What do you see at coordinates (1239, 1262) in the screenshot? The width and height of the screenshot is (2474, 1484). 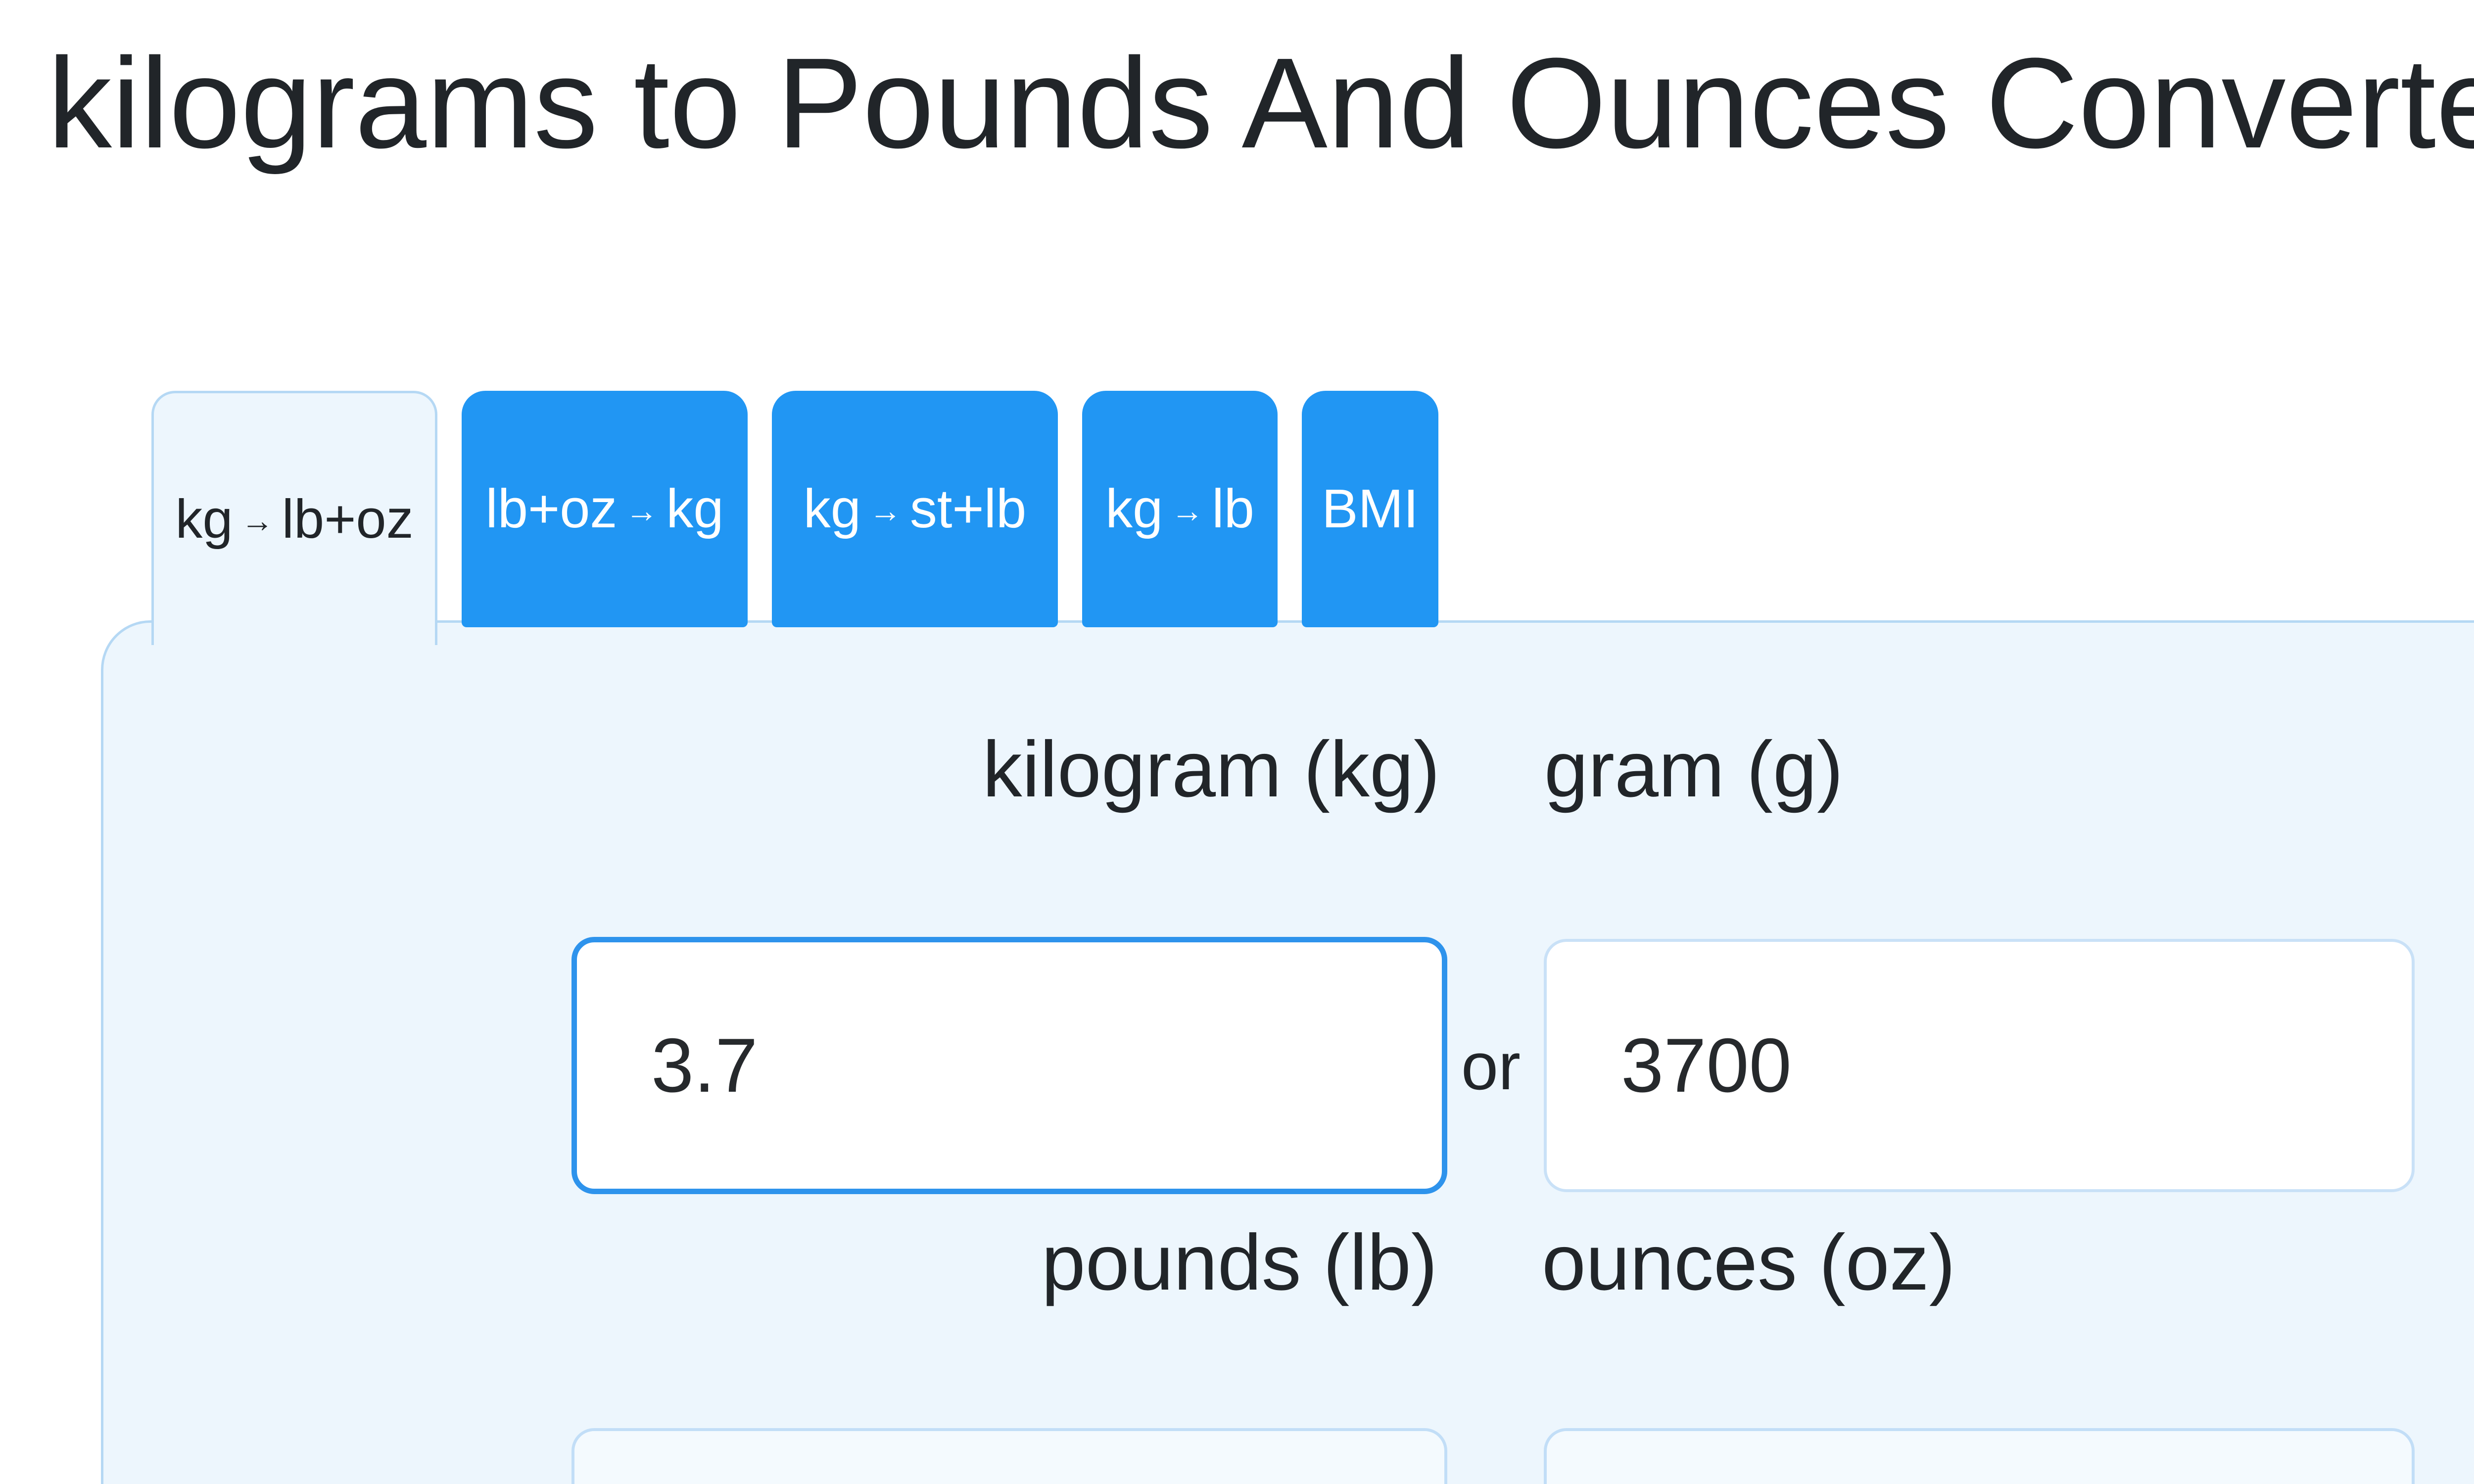 I see `pounds-label: pounds (lb)` at bounding box center [1239, 1262].